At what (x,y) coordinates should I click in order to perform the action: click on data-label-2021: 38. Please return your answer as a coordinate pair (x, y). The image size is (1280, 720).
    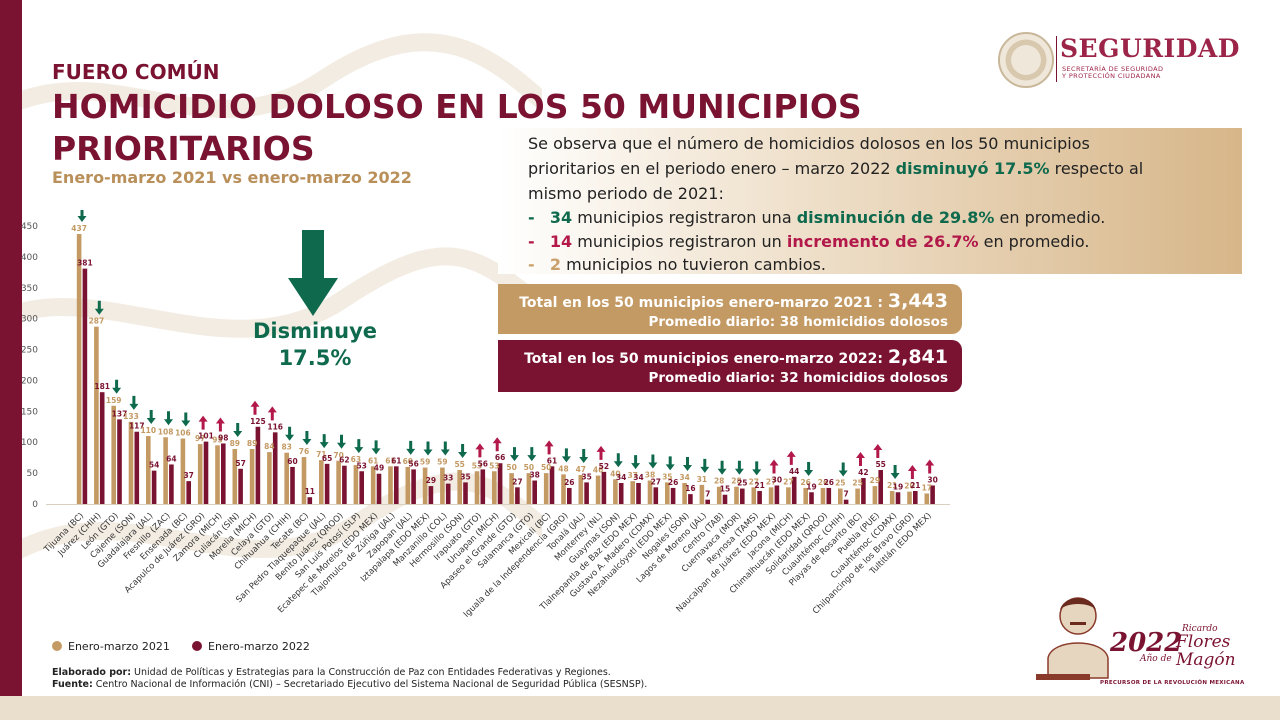
    Looking at the image, I should click on (650, 475).